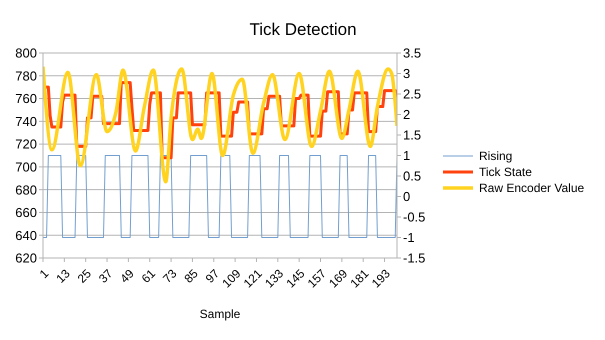  What do you see at coordinates (127, 276) in the screenshot?
I see `x-tick-label: 49` at bounding box center [127, 276].